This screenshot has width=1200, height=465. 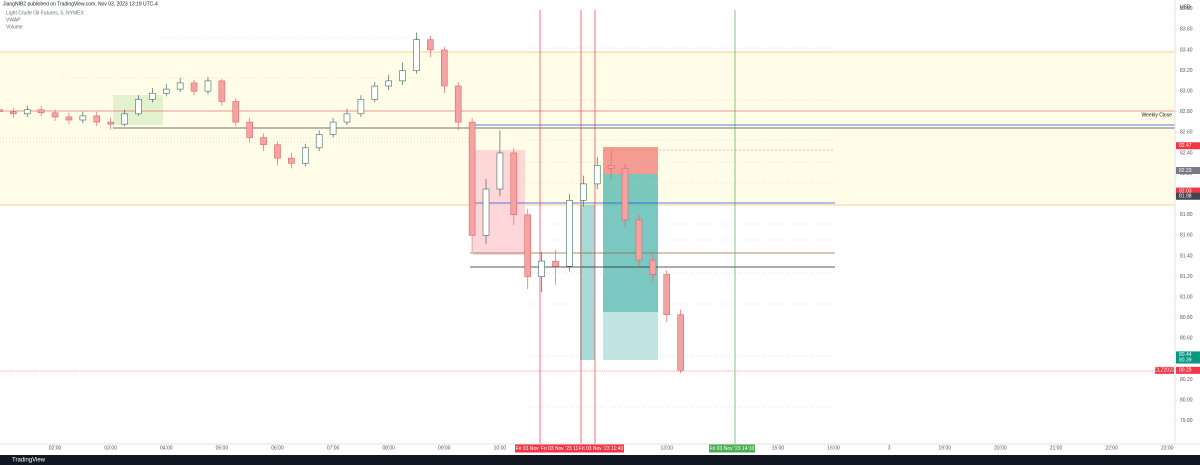 I want to click on currency: USD, so click(x=1185, y=7).